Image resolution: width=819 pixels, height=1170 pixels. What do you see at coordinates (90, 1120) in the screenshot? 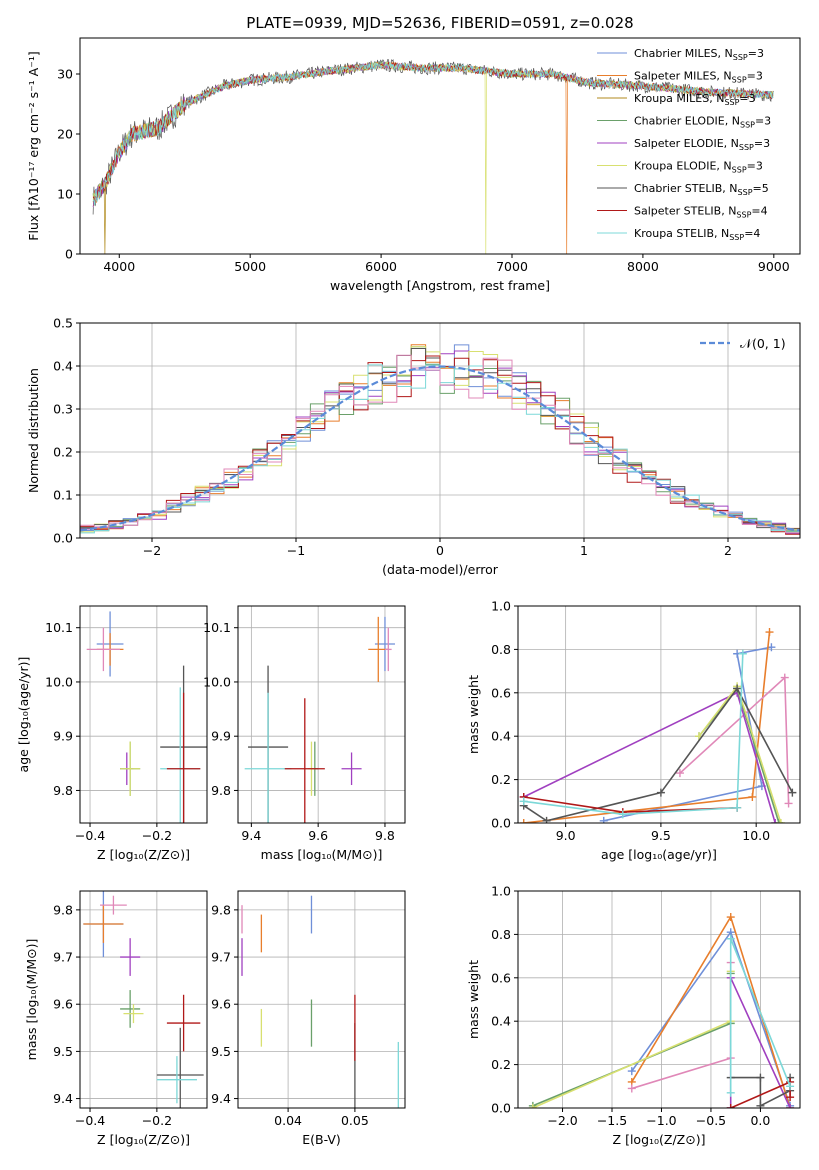
I see `x-tick-label: −0.4` at bounding box center [90, 1120].